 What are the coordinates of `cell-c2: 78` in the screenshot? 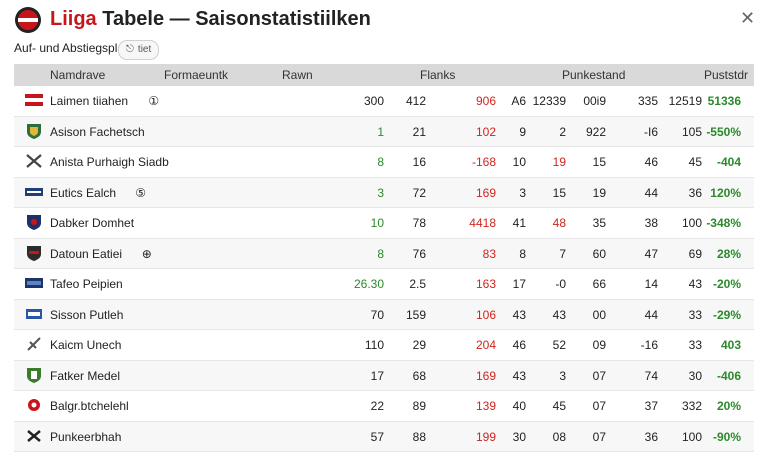 It's located at (406, 223).